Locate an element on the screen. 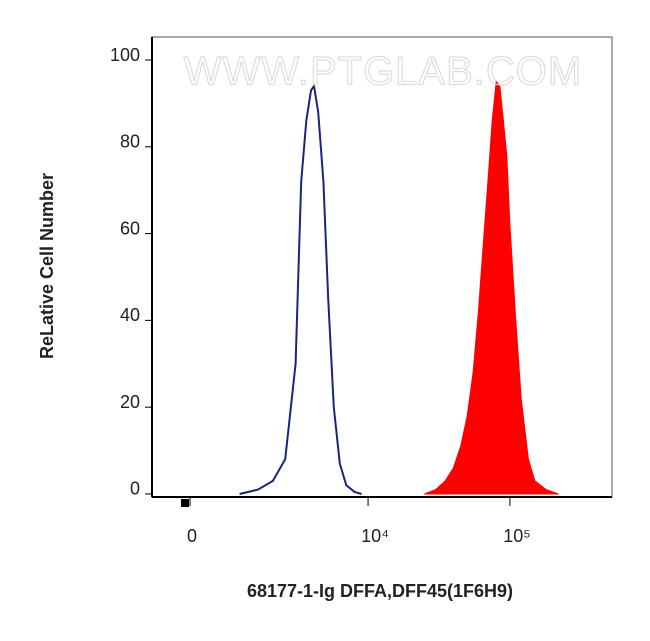 The height and width of the screenshot is (641, 650). y-tick-label: 0 is located at coordinates (135, 489).